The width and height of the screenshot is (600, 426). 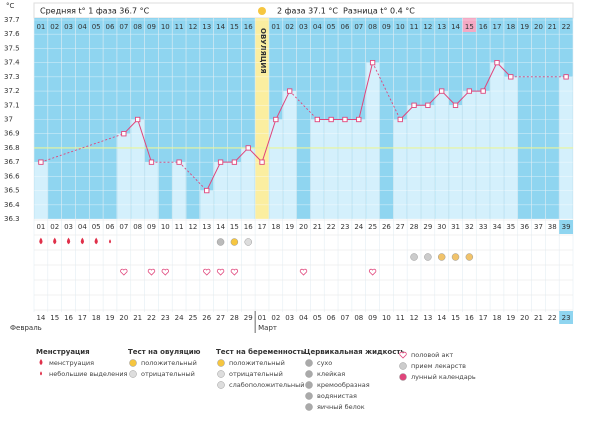 What do you see at coordinates (68, 227) in the screenshot?
I see `cycle-day-label: 03` at bounding box center [68, 227].